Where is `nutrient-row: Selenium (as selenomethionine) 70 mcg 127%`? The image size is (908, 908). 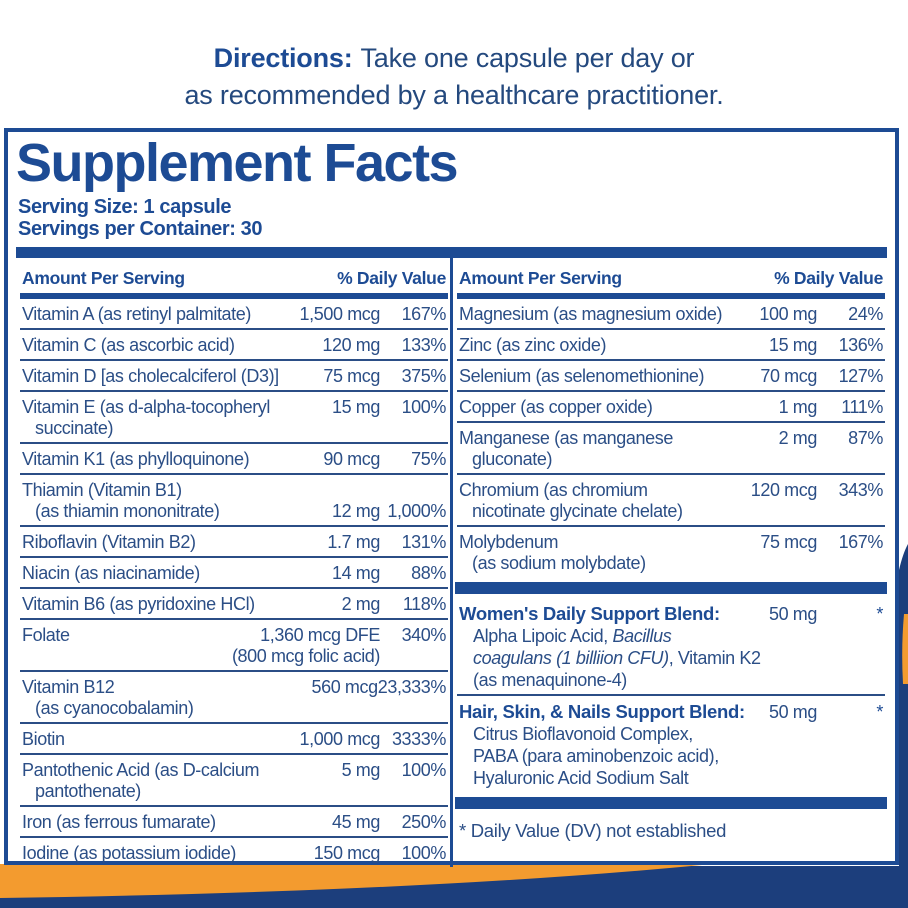 nutrient-row: Selenium (as selenomethionine) 70 mcg 127% is located at coordinates (671, 376).